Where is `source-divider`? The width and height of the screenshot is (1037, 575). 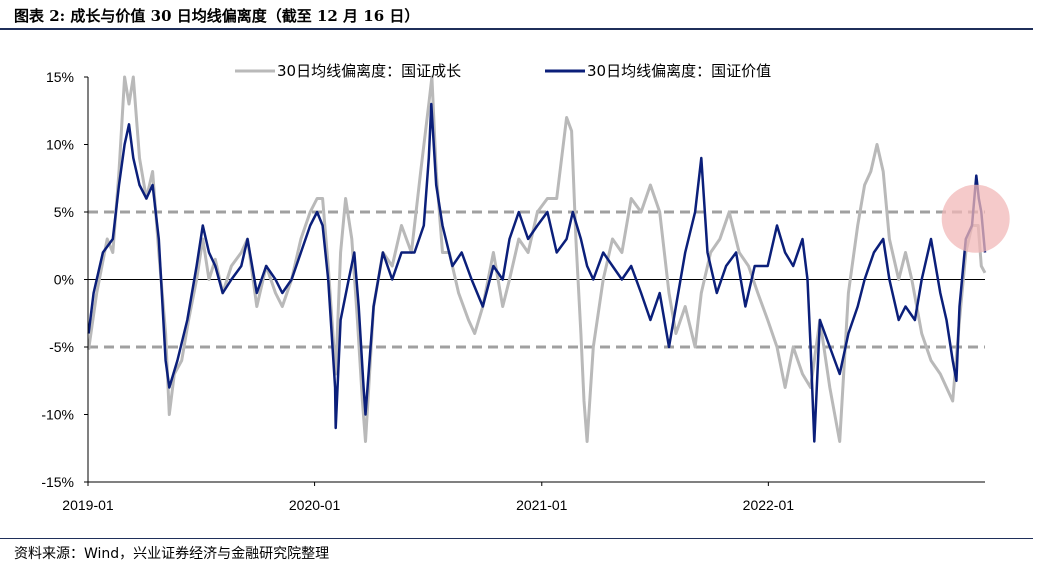
source-divider is located at coordinates (516, 538).